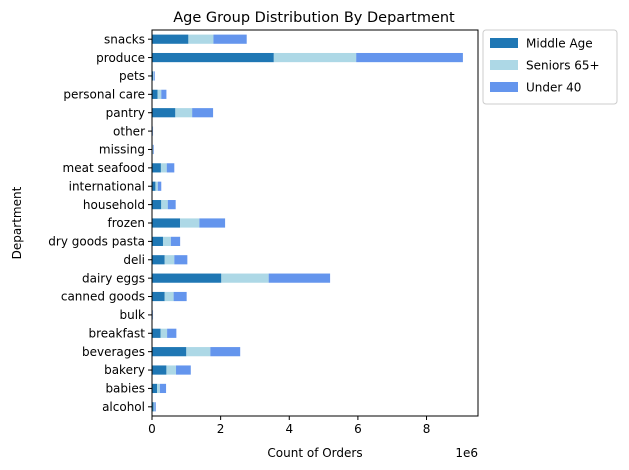  I want to click on y-tick-label: deli, so click(134, 260).